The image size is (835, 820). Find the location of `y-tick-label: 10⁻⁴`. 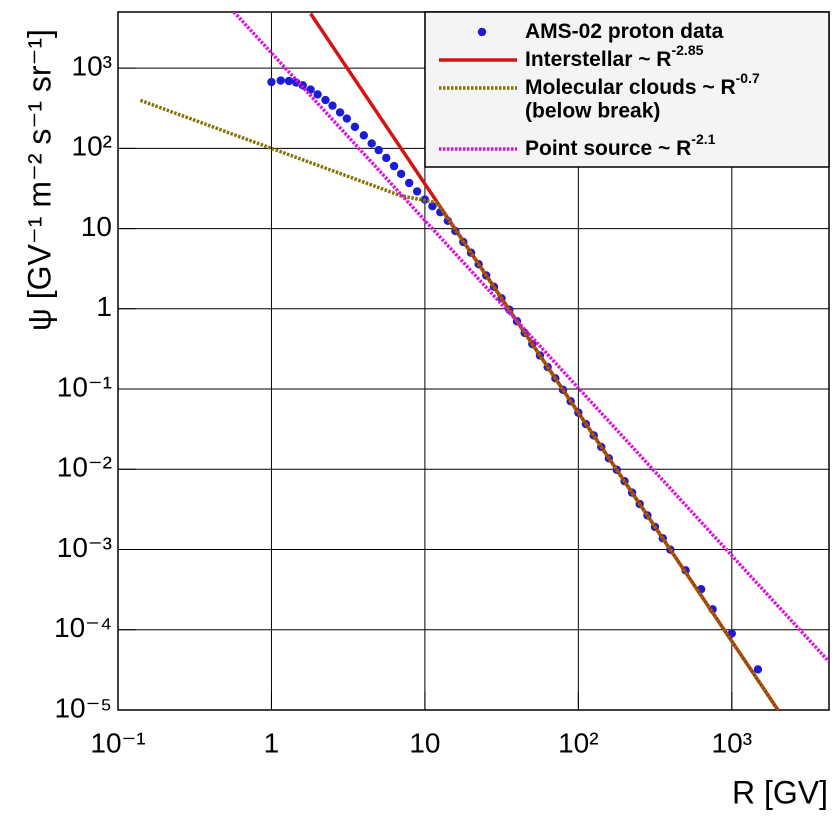

y-tick-label: 10⁻⁴ is located at coordinates (83, 627).